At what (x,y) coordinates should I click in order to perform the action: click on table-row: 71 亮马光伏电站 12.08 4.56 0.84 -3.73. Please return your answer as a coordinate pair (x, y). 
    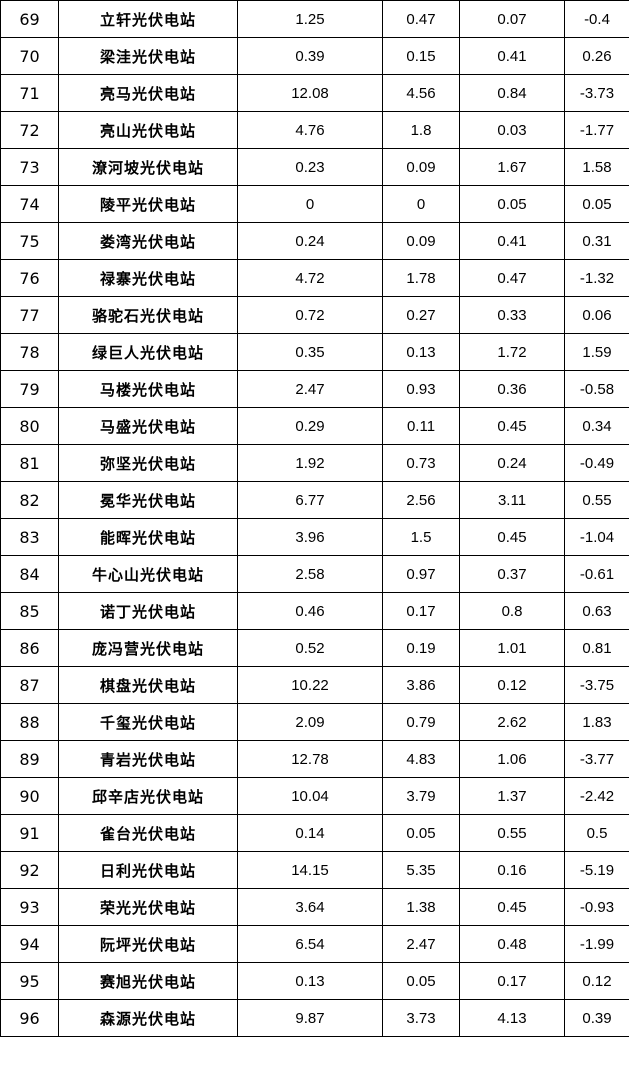
    Looking at the image, I should click on (314, 93).